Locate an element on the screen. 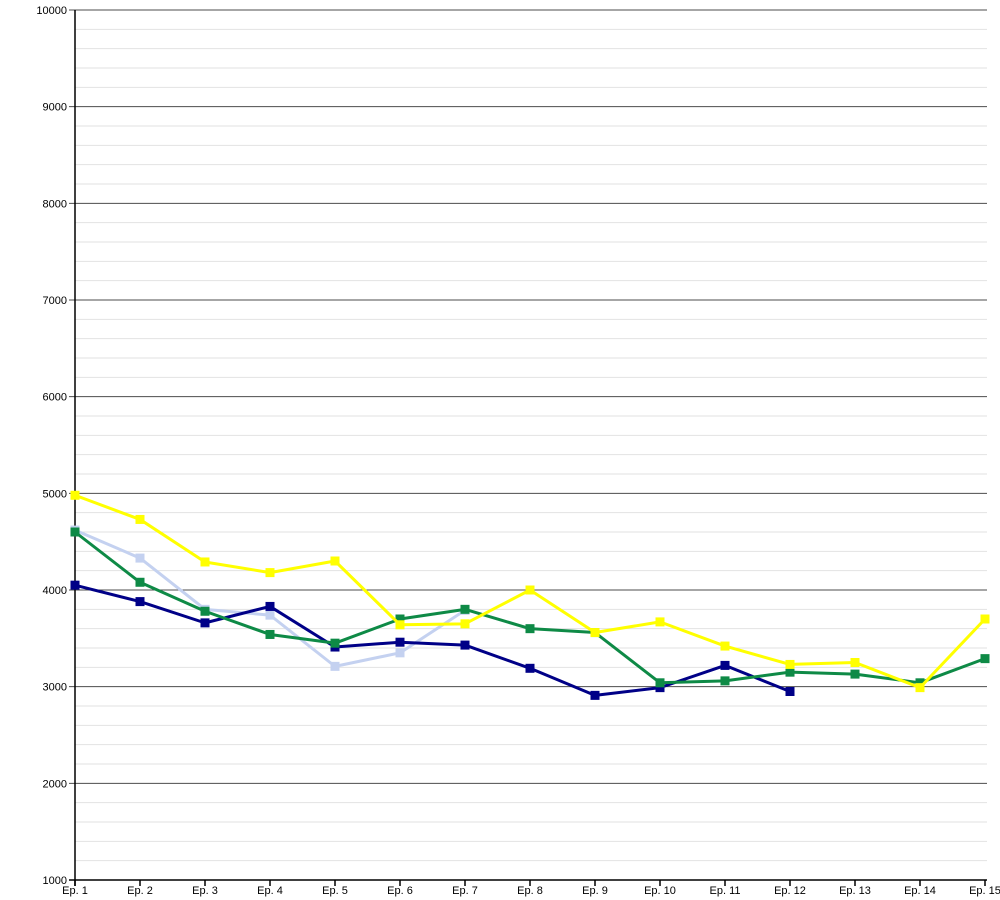  x-tick-label: Ep. 4 is located at coordinates (270, 891).